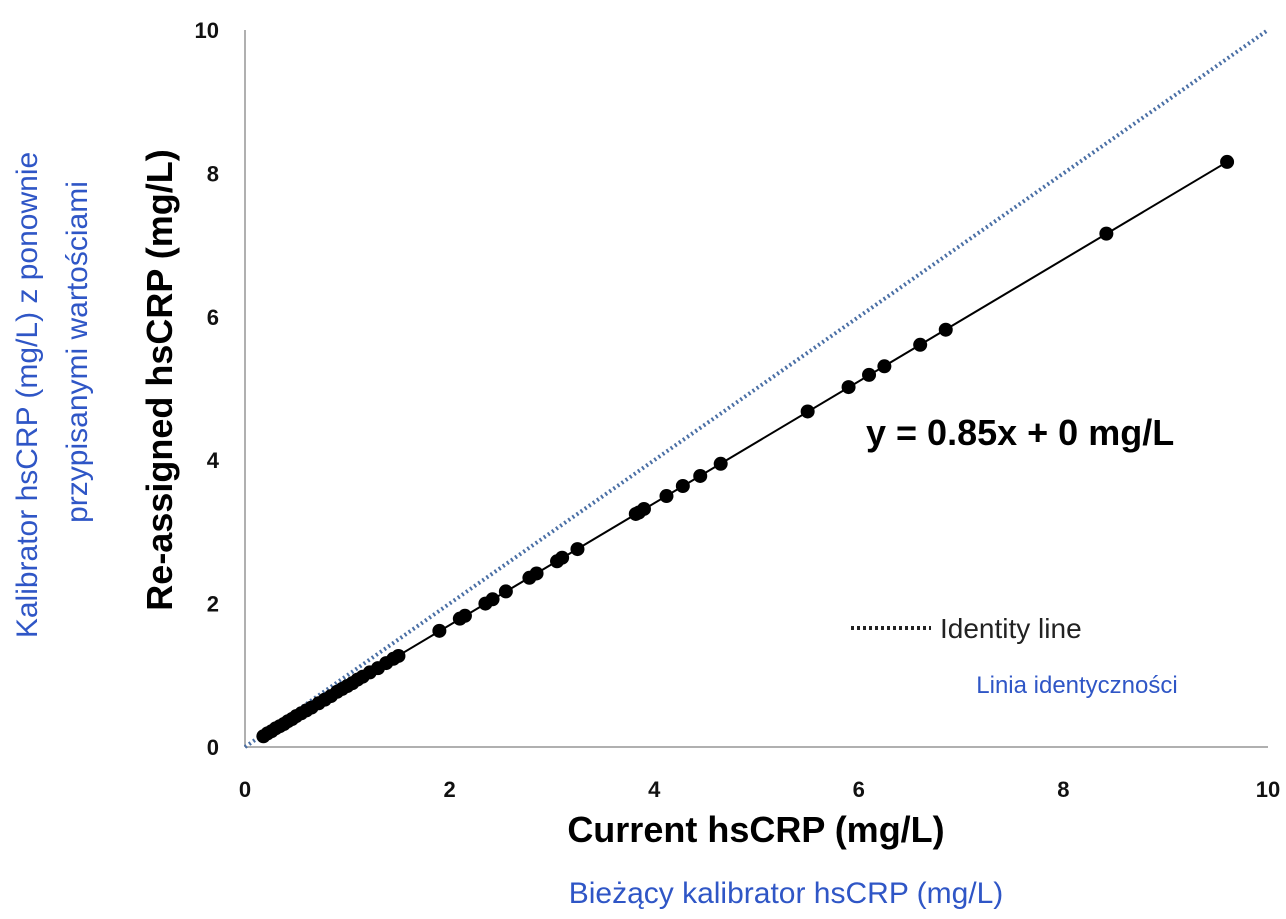 The width and height of the screenshot is (1286, 919). I want to click on legend-identity-translation: Linia identyczności, so click(1076, 685).